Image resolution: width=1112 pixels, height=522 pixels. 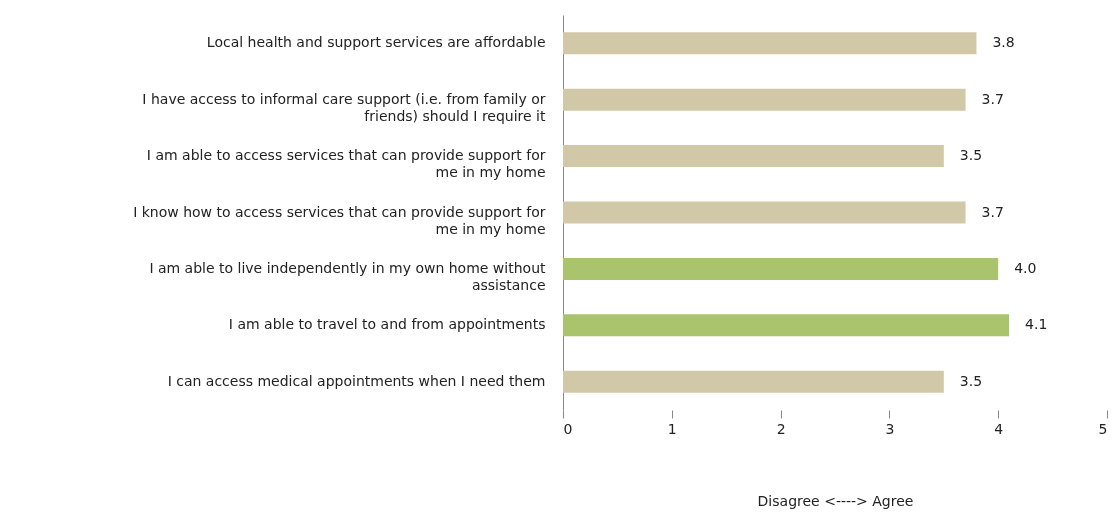 I want to click on data-label: 4.0, so click(x=1025, y=267).